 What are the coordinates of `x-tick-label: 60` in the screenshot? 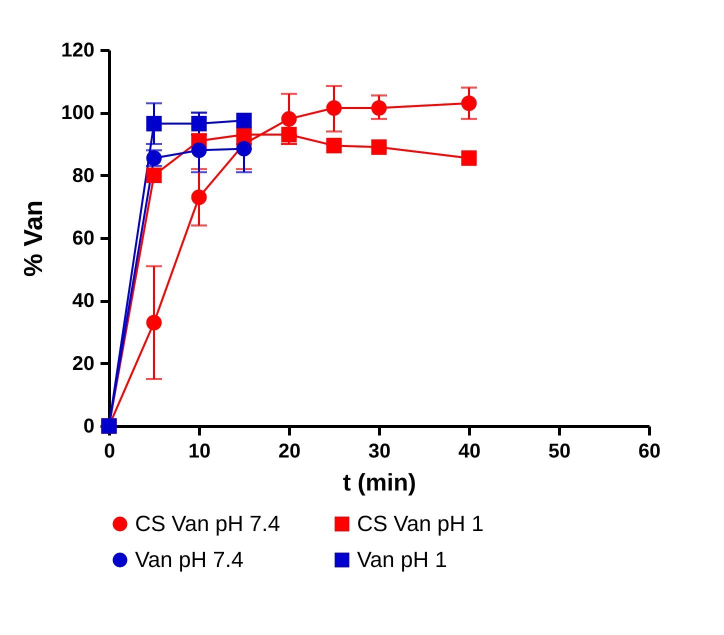 It's located at (649, 451).